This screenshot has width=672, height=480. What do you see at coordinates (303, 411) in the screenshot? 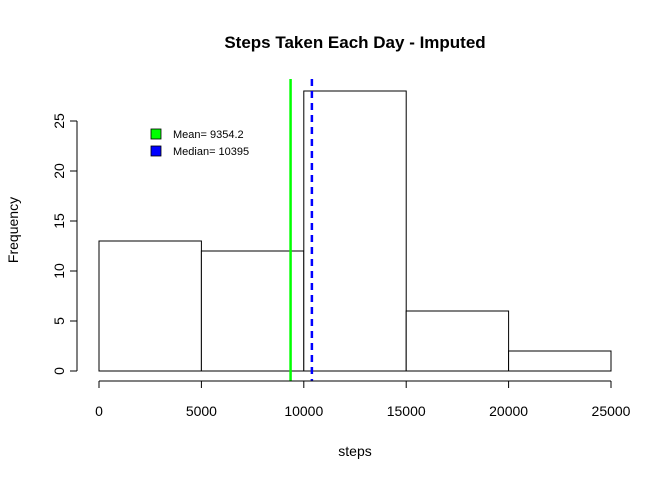
I see `x-tick-label: 10000` at bounding box center [303, 411].